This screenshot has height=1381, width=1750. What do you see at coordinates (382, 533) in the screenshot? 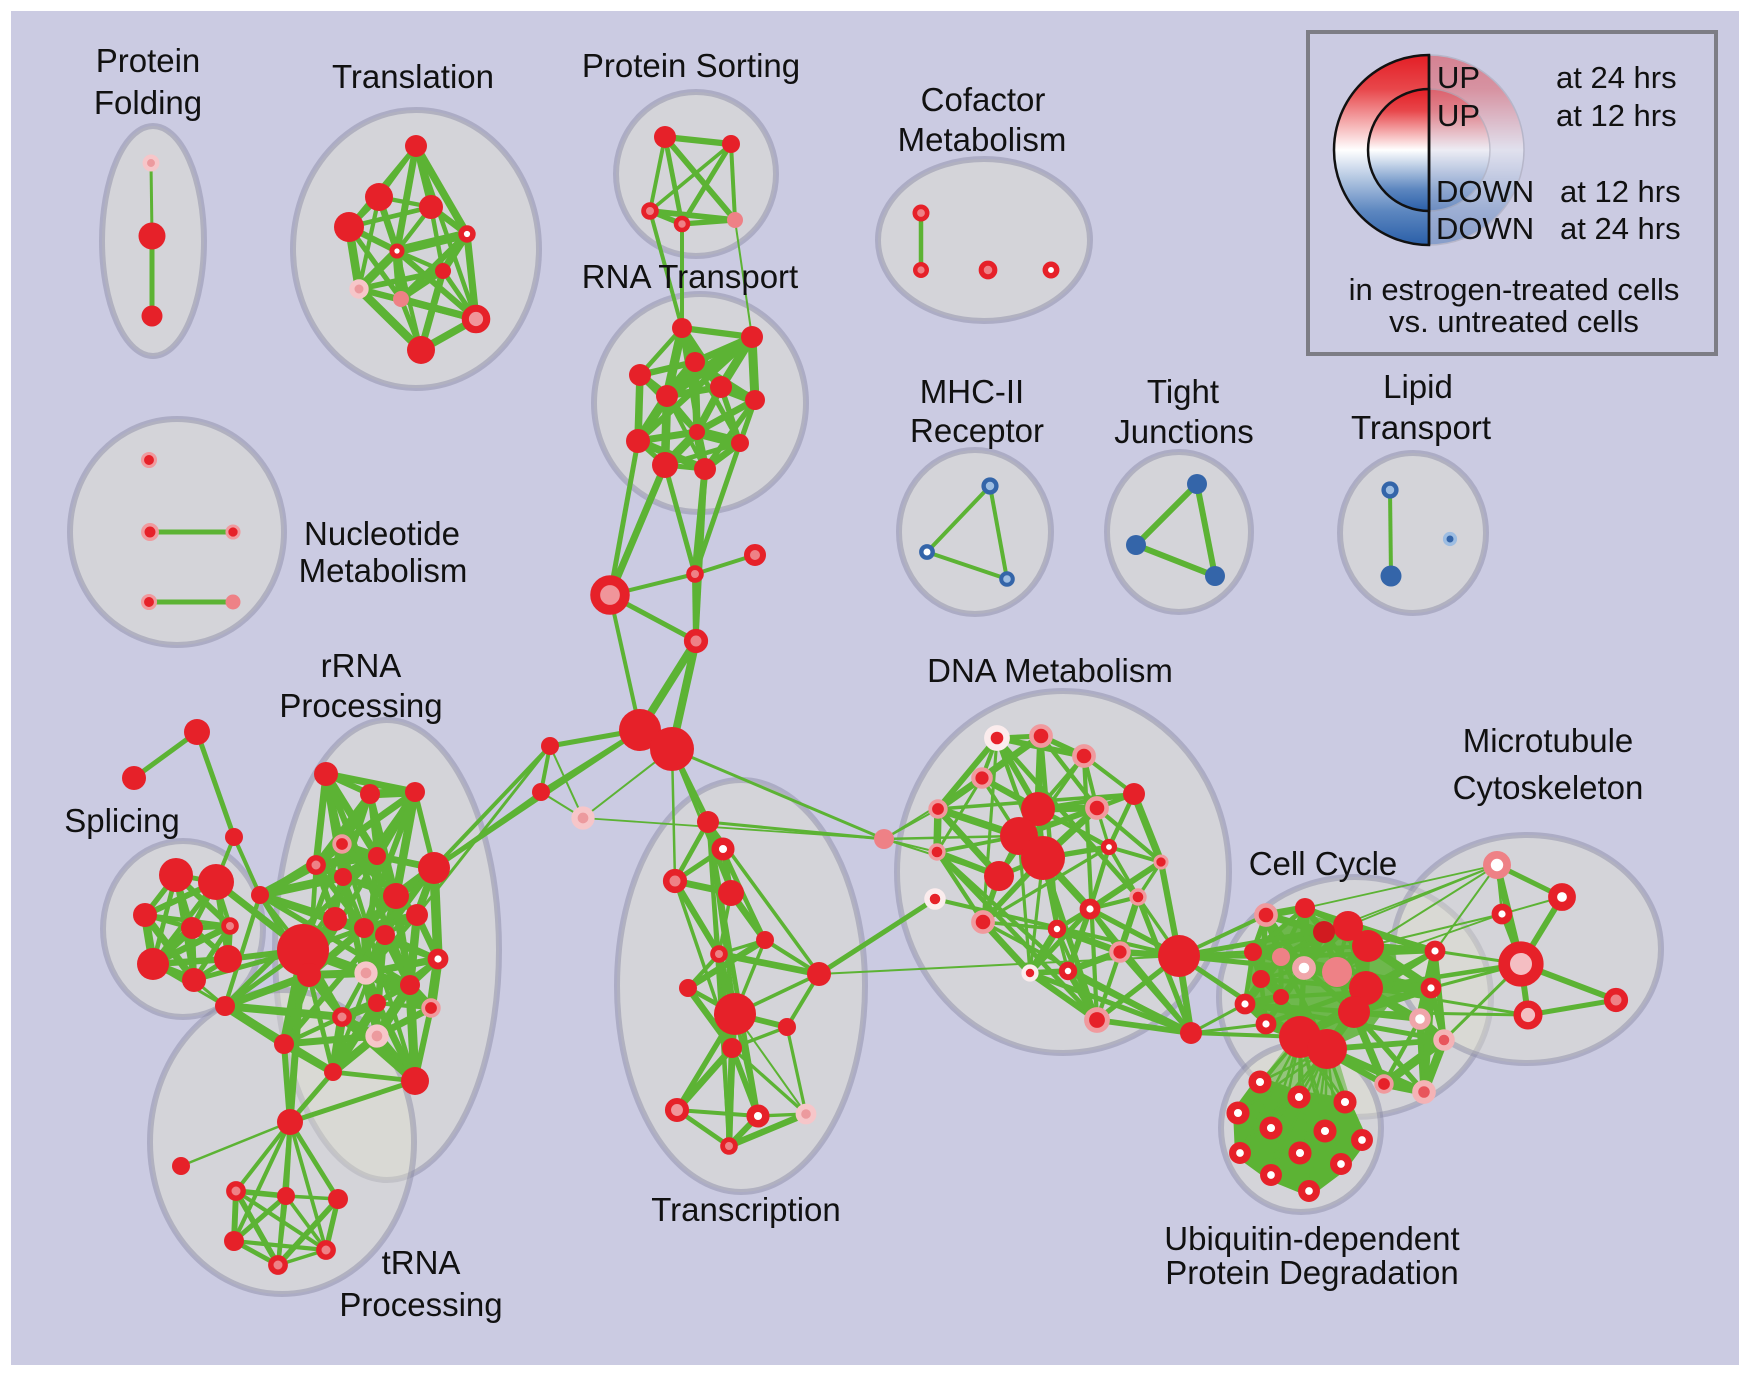
I see `svg-text: Nucleotide` at bounding box center [382, 533].